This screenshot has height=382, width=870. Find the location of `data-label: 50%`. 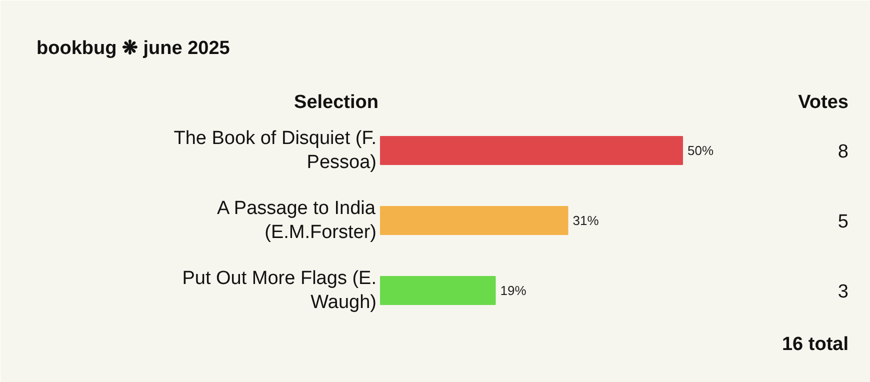

data-label: 50% is located at coordinates (701, 150).